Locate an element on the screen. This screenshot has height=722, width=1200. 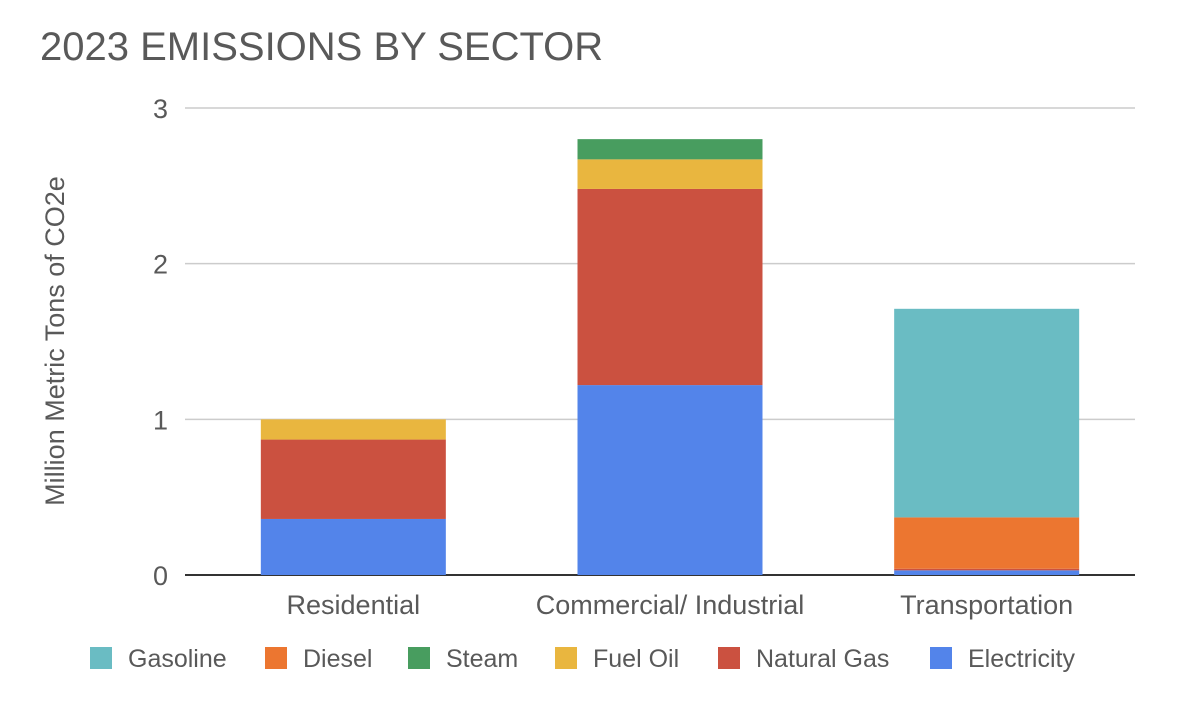
y-tick-label: 0 is located at coordinates (160, 576).